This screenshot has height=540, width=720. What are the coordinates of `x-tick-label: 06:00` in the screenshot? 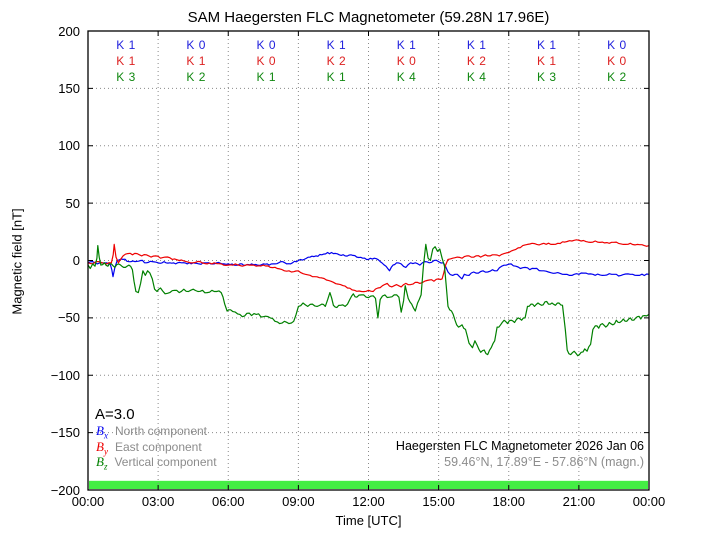 It's located at (228, 501).